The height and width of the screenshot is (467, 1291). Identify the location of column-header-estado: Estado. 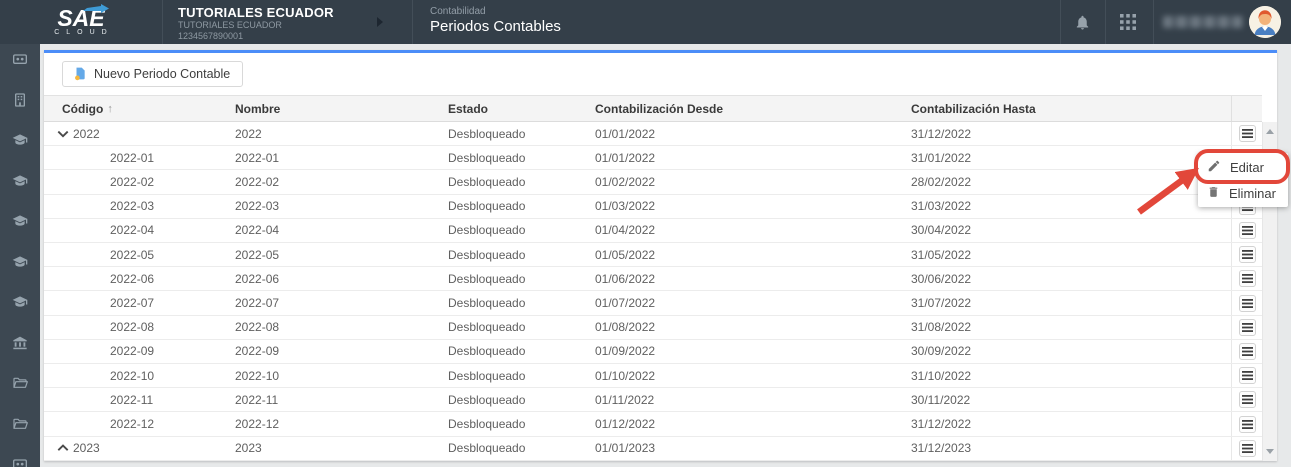
(468, 108).